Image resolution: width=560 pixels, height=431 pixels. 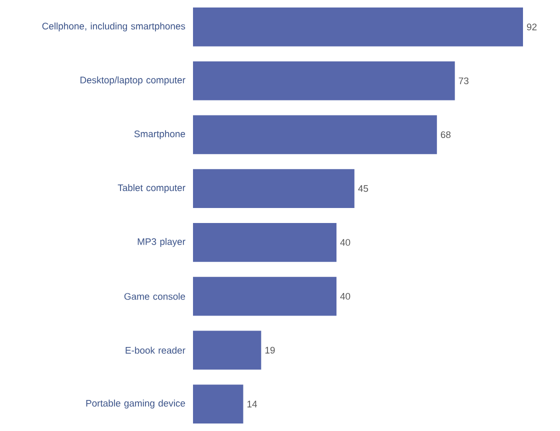 What do you see at coordinates (445, 134) in the screenshot?
I see `data-label: 68` at bounding box center [445, 134].